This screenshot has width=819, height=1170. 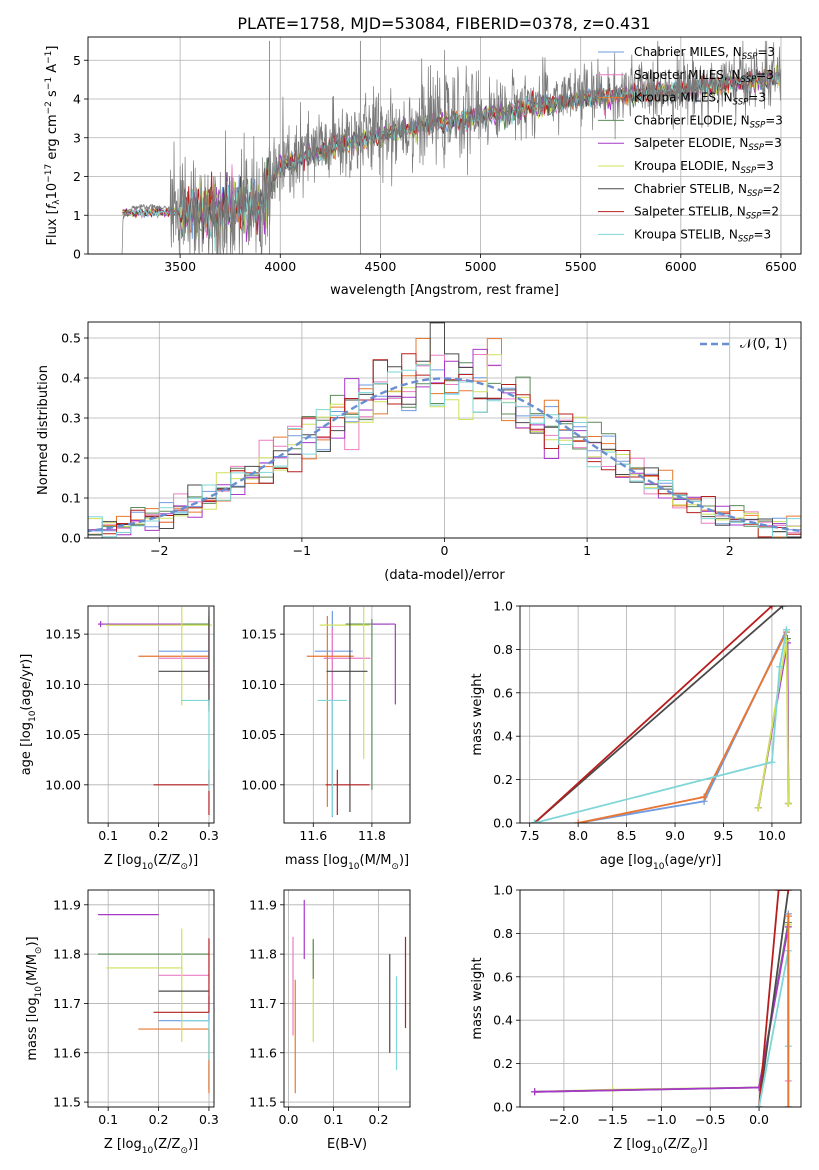 What do you see at coordinates (159, 550) in the screenshot?
I see `x-tick-label: −2` at bounding box center [159, 550].